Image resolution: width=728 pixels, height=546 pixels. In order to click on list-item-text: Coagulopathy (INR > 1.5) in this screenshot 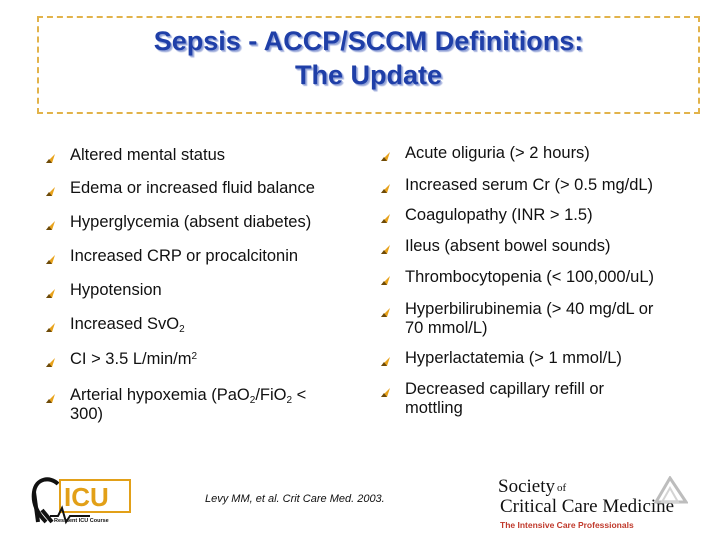, I will do `click(499, 215)`.